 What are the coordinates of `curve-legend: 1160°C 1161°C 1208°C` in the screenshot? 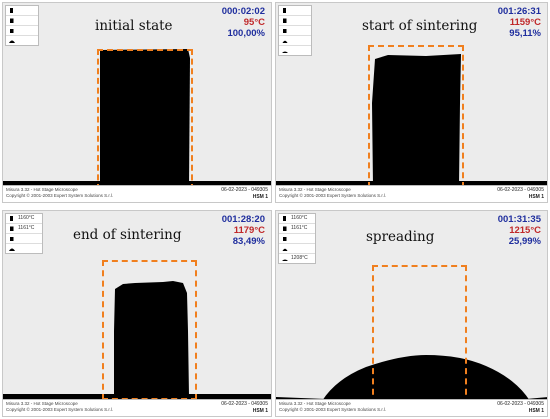 It's located at (297, 238).